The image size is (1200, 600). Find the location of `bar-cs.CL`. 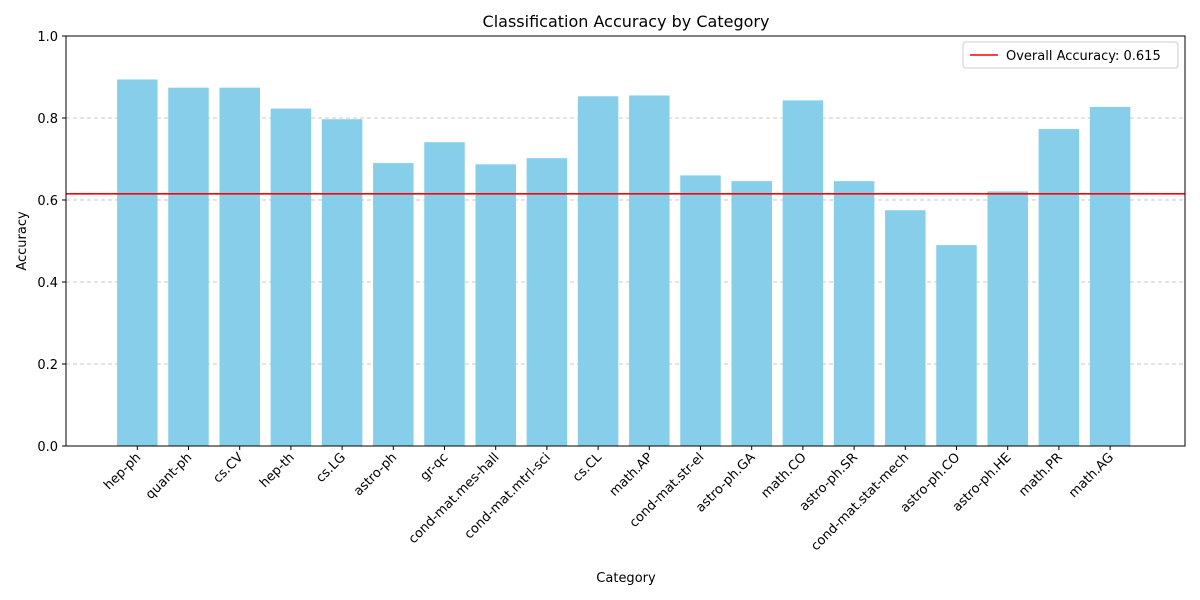

bar-cs.CL is located at coordinates (598, 271).